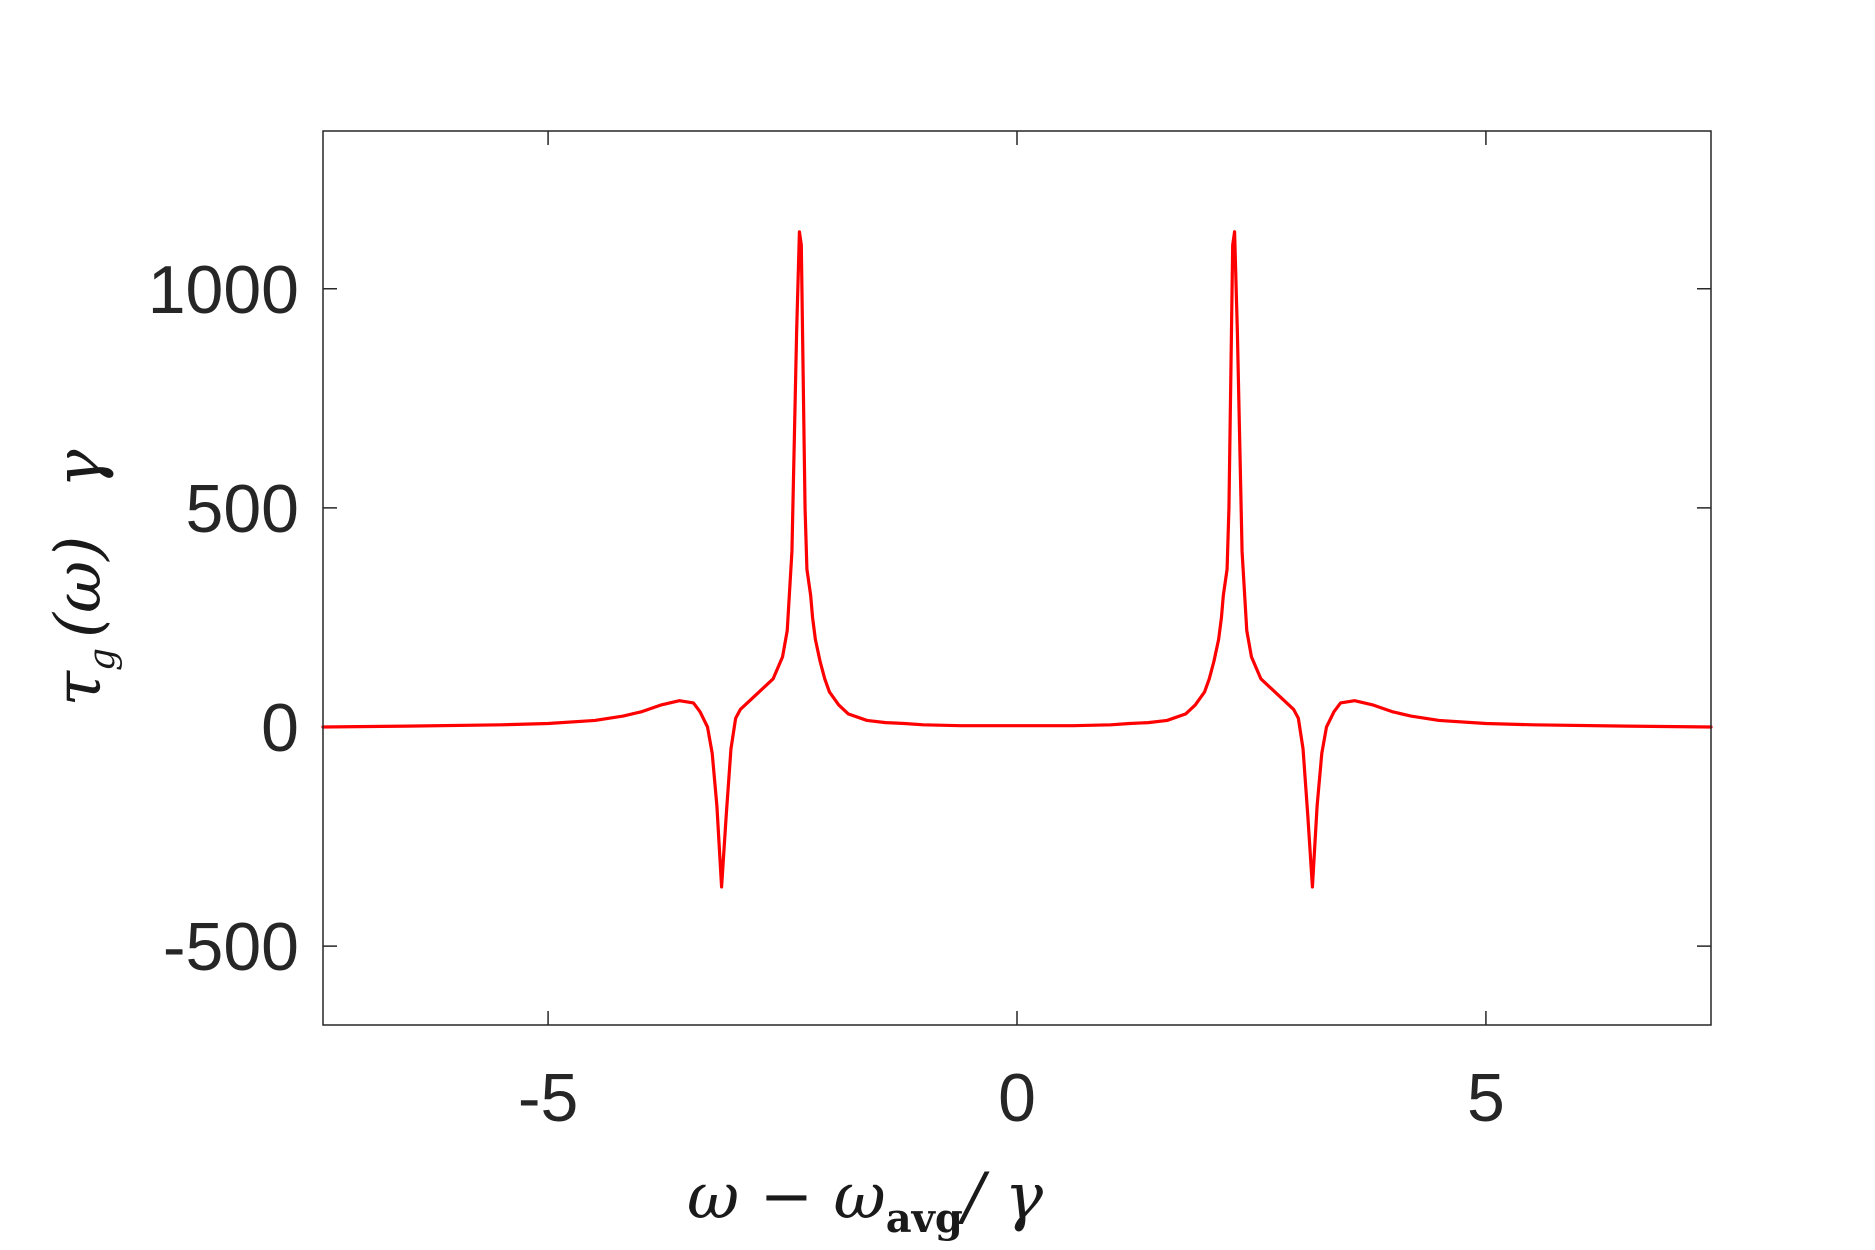 The image size is (1875, 1250). Describe the element at coordinates (231, 947) in the screenshot. I see `y-tick-label: -500` at that location.